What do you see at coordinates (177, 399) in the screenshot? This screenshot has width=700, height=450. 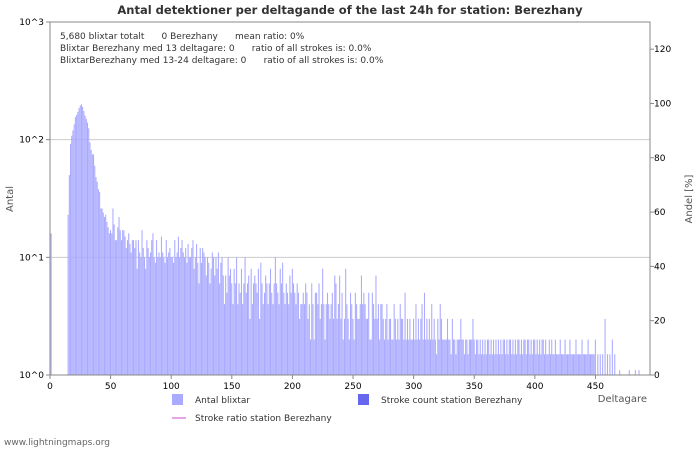 I see `legend-swatch-antal` at bounding box center [177, 399].